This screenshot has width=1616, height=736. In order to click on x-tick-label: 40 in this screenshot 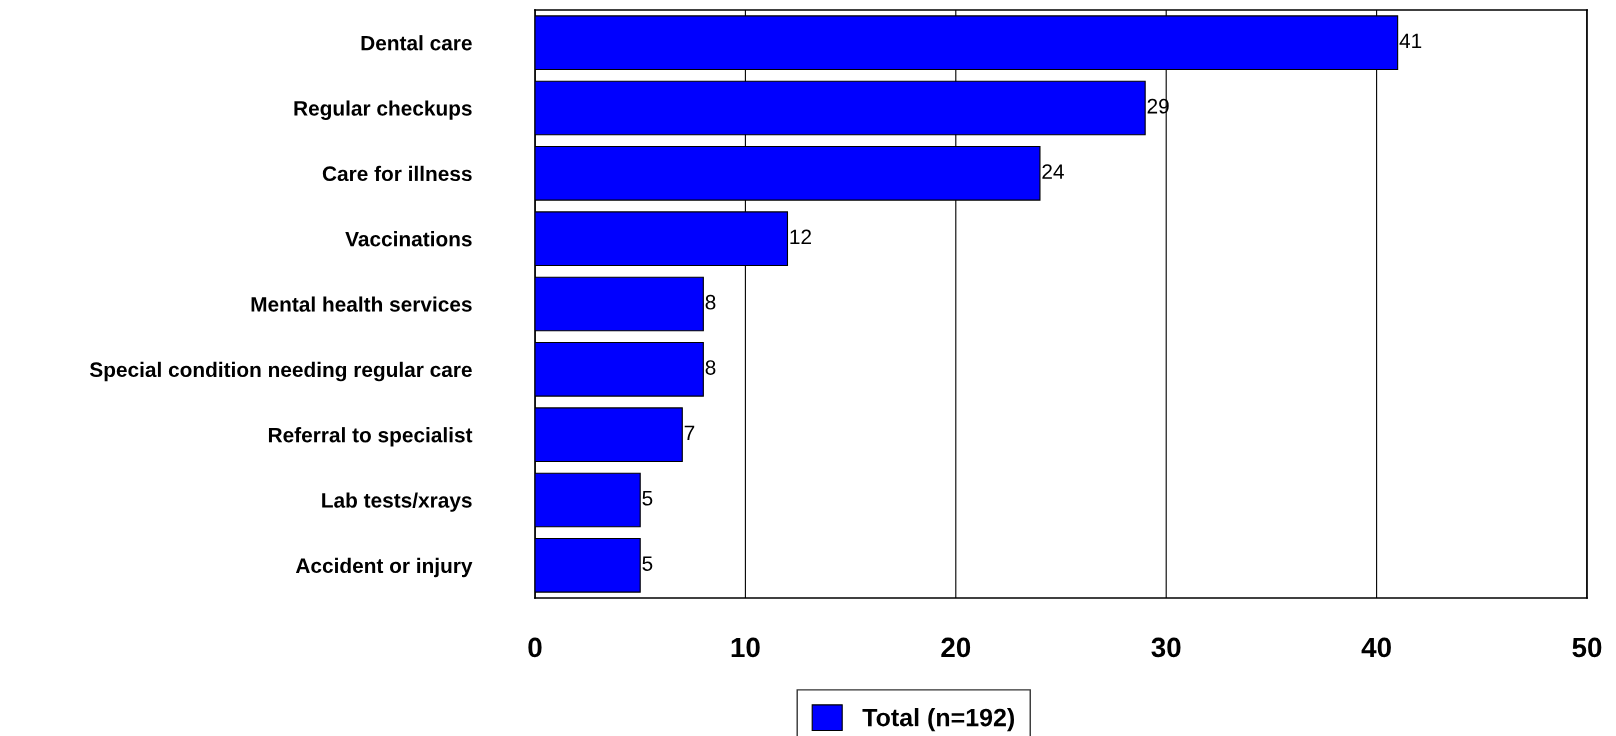, I will do `click(1376, 647)`.